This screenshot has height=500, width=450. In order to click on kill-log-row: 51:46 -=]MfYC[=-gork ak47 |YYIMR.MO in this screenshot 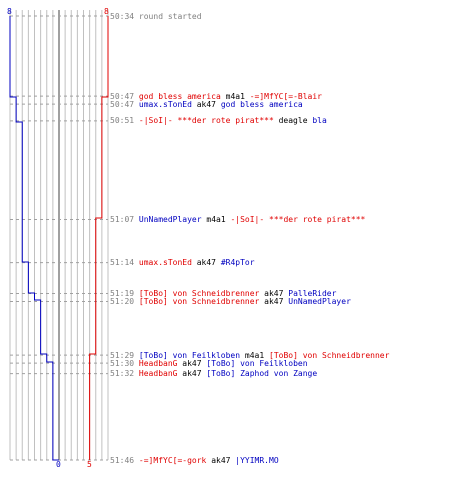, I will do `click(194, 460)`.